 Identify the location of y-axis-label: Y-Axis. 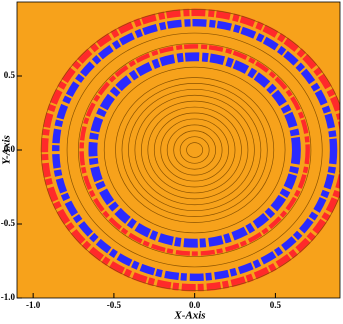
(7, 150).